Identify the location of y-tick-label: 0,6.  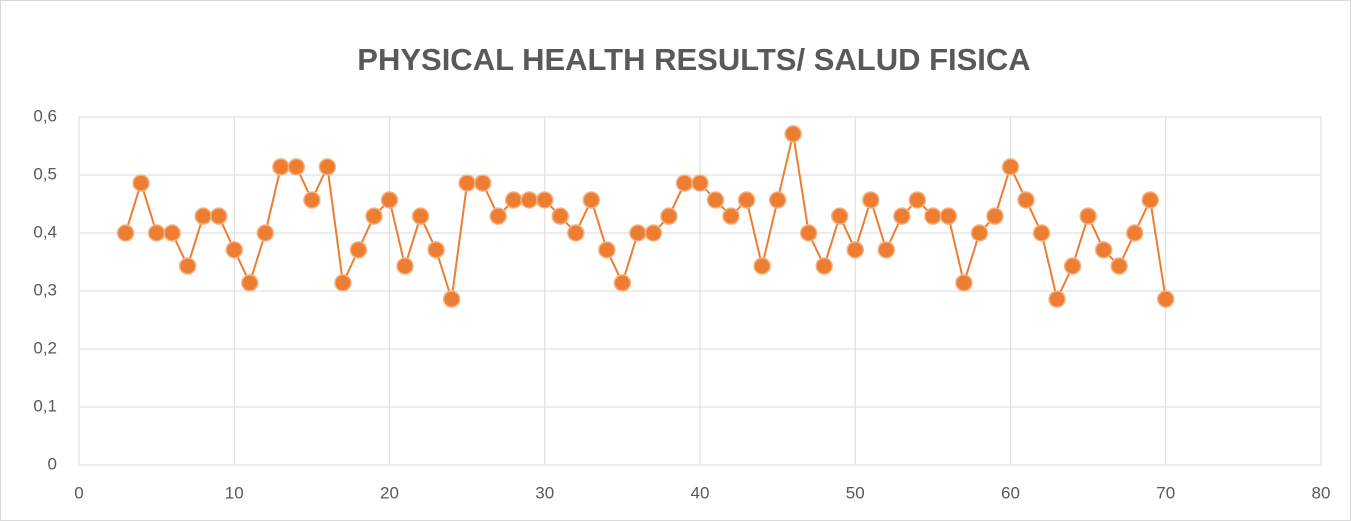
(45, 115).